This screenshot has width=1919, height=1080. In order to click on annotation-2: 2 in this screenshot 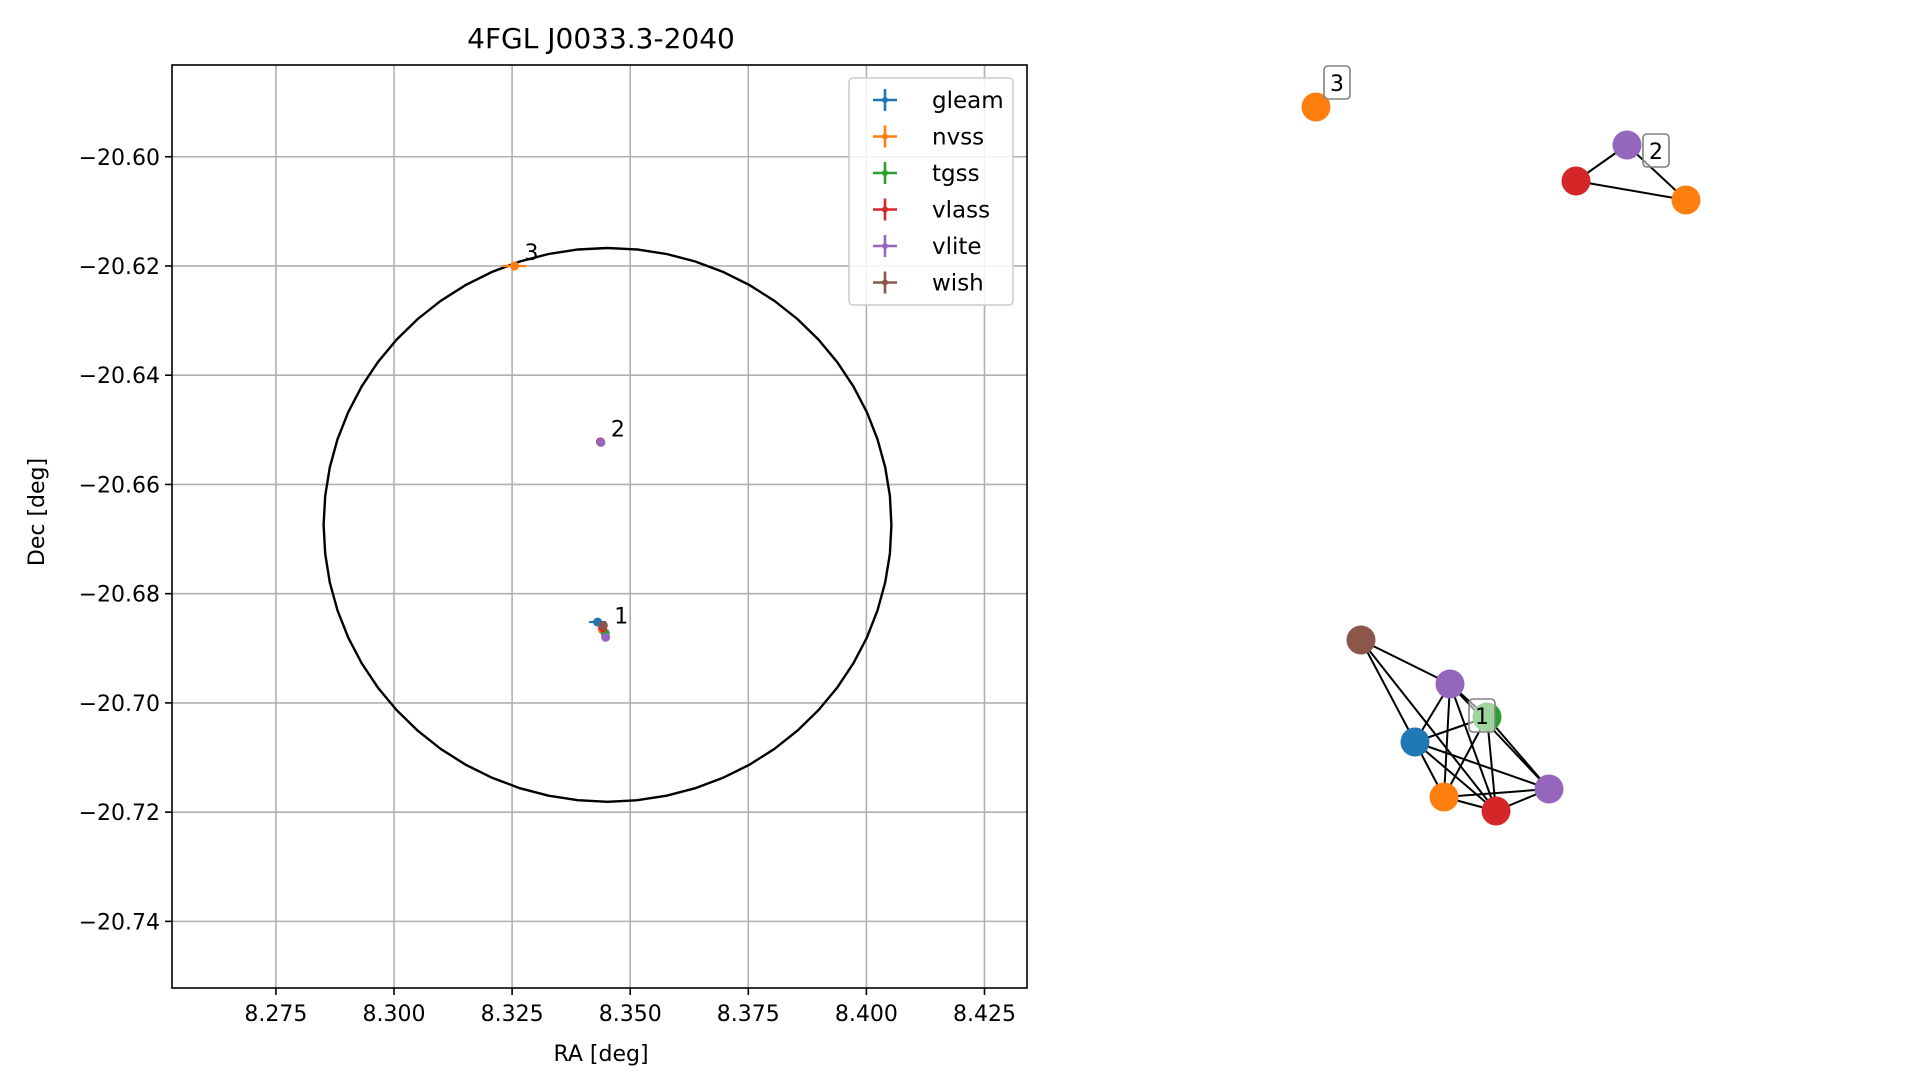, I will do `click(618, 429)`.